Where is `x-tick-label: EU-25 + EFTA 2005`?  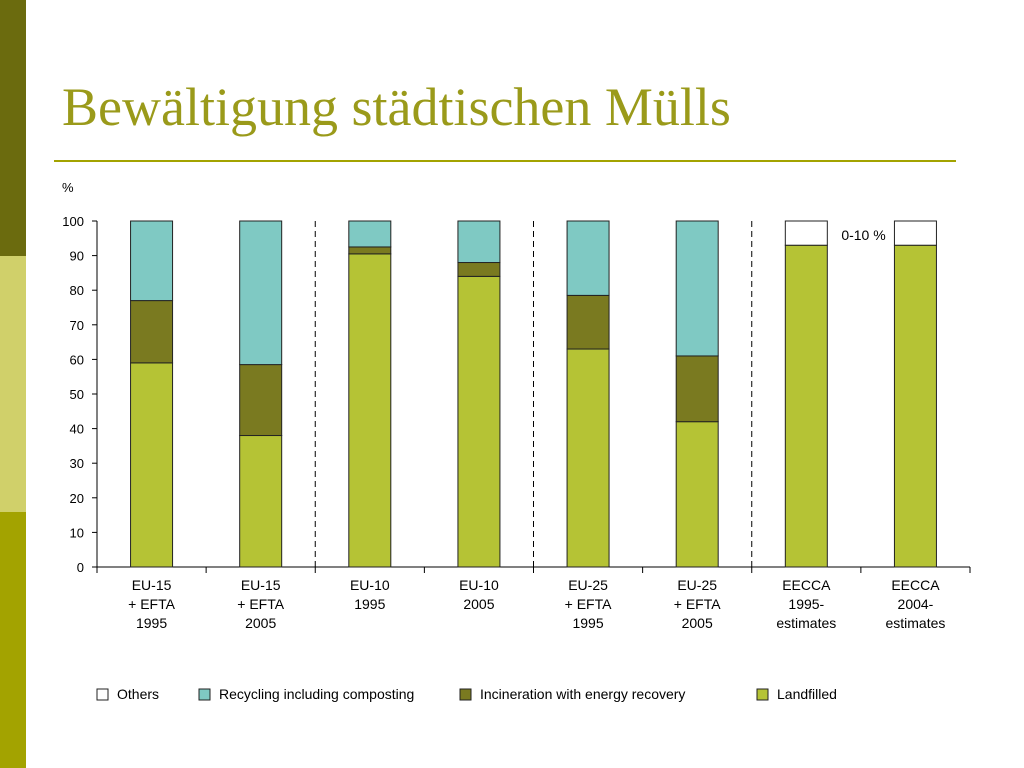 x-tick-label: EU-25 + EFTA 2005 is located at coordinates (697, 604).